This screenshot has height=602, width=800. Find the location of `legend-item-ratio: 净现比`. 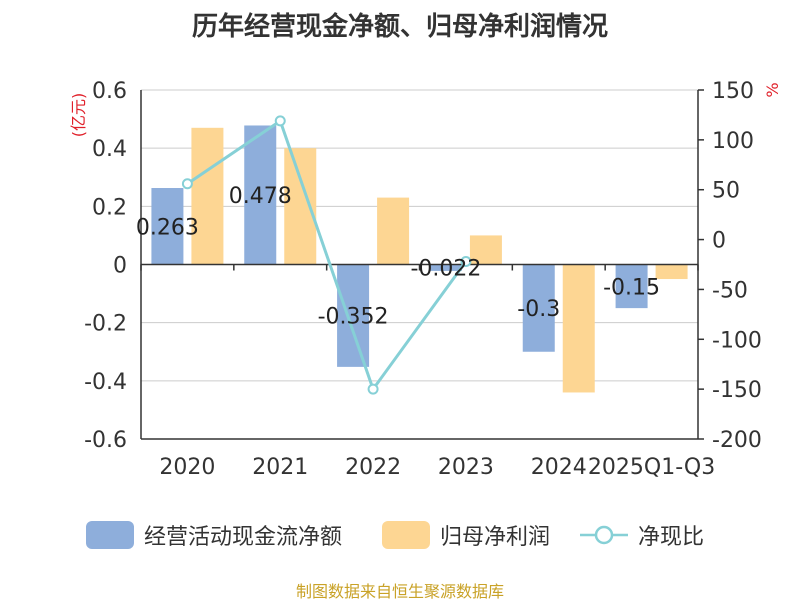

legend-item-ratio: 净现比 is located at coordinates (642, 535).